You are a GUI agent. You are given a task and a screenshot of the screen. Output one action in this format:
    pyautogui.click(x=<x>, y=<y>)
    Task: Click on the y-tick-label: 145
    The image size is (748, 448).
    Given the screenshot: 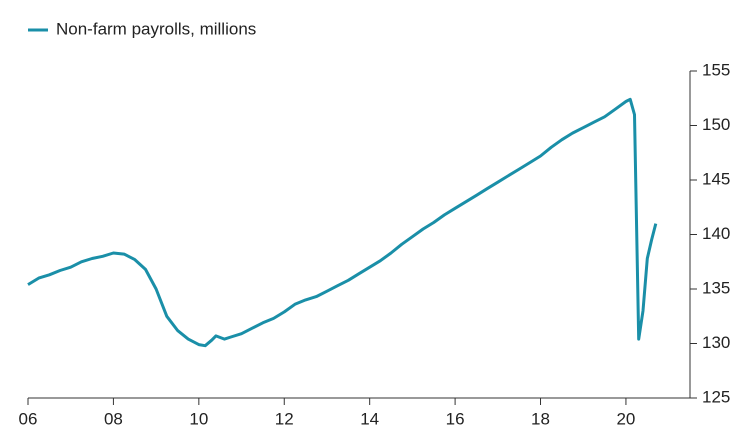 What is the action you would take?
    pyautogui.click(x=716, y=178)
    